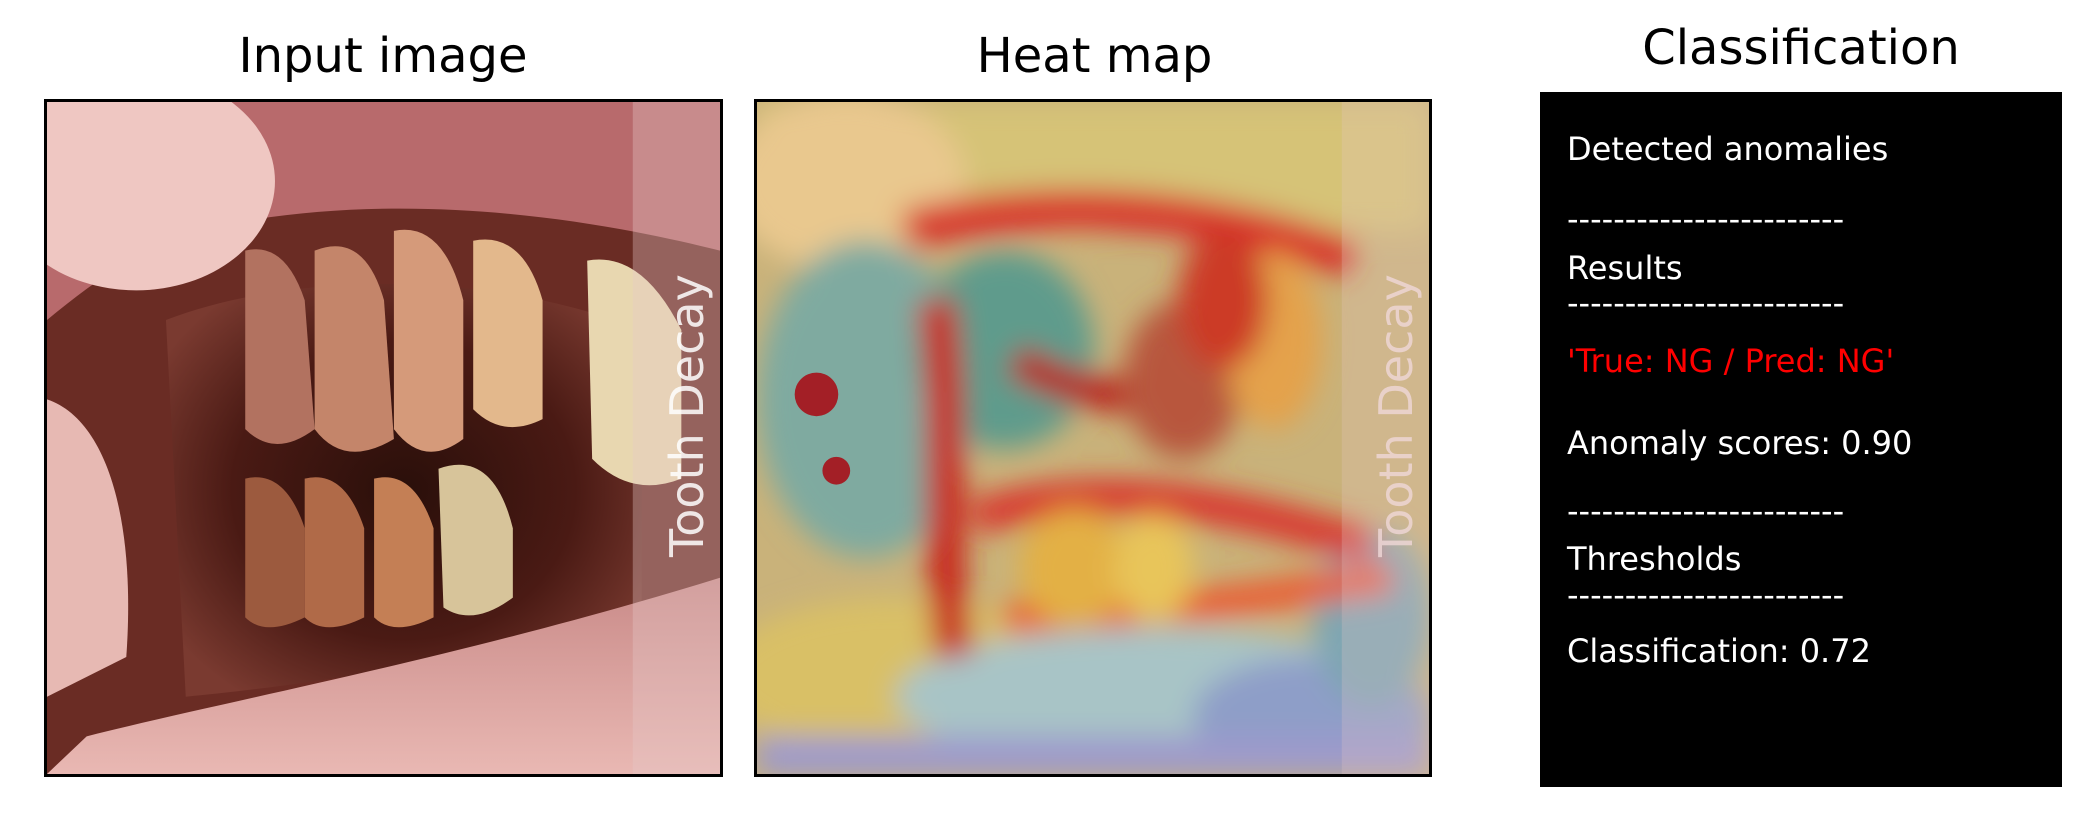  What do you see at coordinates (1396, 415) in the screenshot?
I see `heat-map-watermark: Tooth Decay` at bounding box center [1396, 415].